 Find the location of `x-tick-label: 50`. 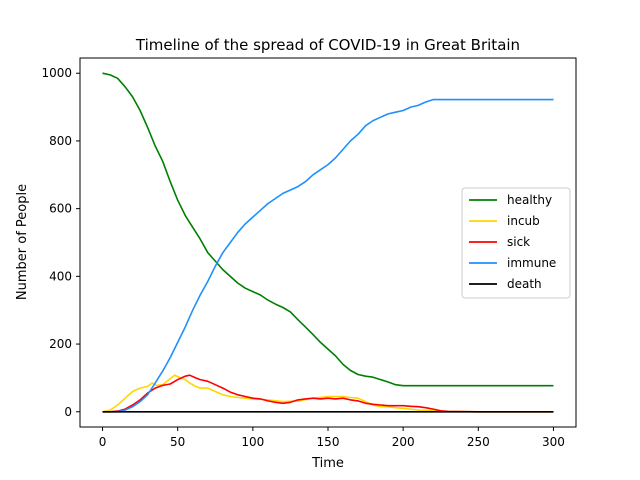

x-tick-label: 50 is located at coordinates (177, 442).